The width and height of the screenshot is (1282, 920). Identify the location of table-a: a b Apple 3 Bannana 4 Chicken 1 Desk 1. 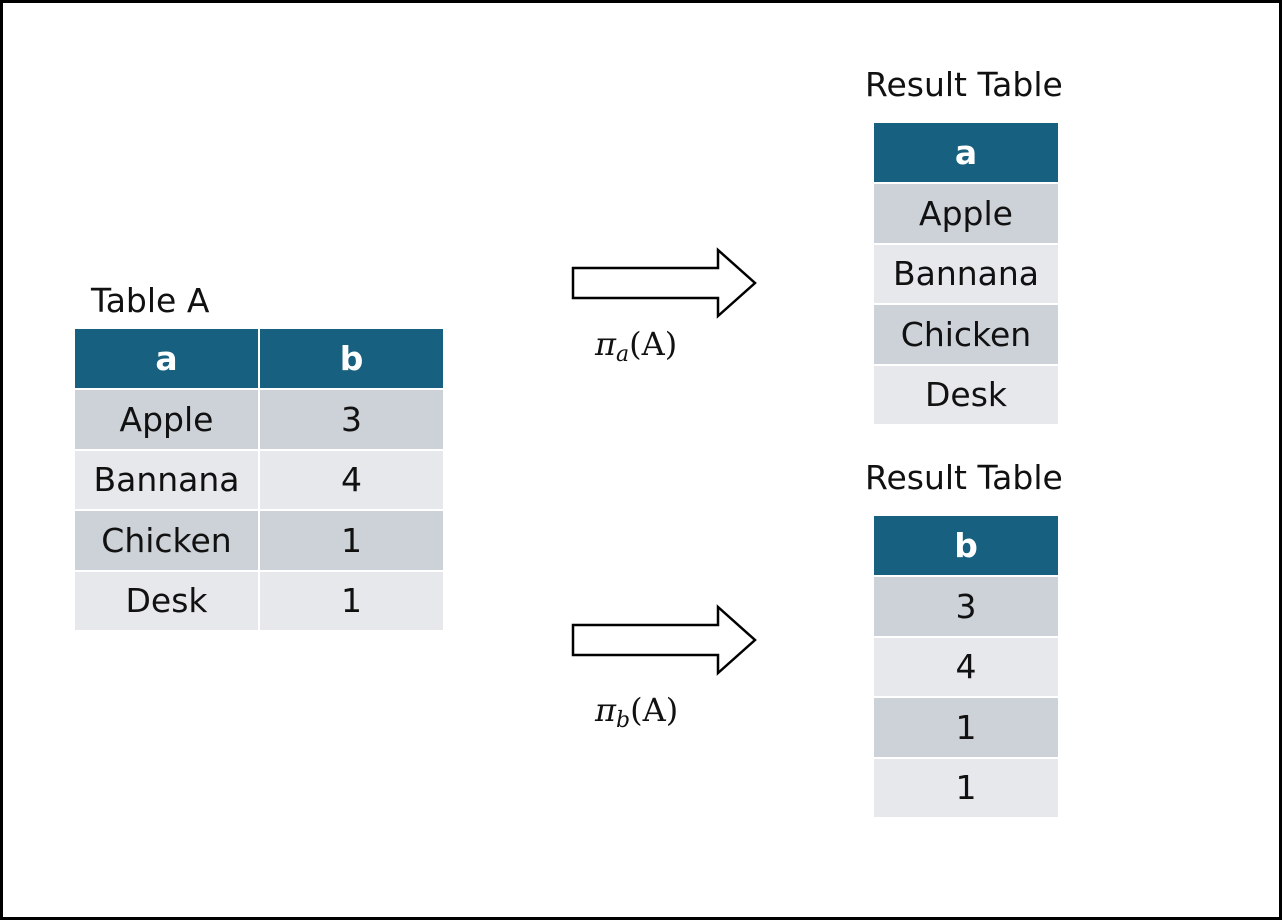
(259, 480).